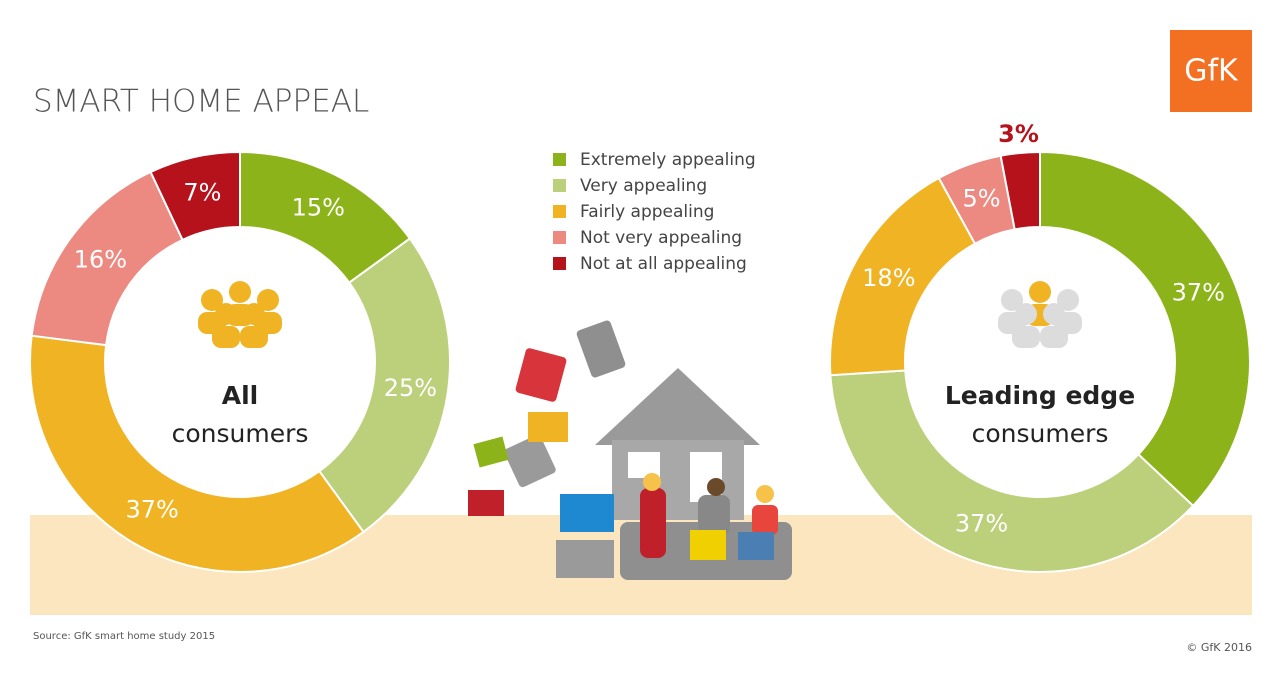 The height and width of the screenshot is (678, 1280). I want to click on legend-label: Fairly appealing, so click(647, 212).